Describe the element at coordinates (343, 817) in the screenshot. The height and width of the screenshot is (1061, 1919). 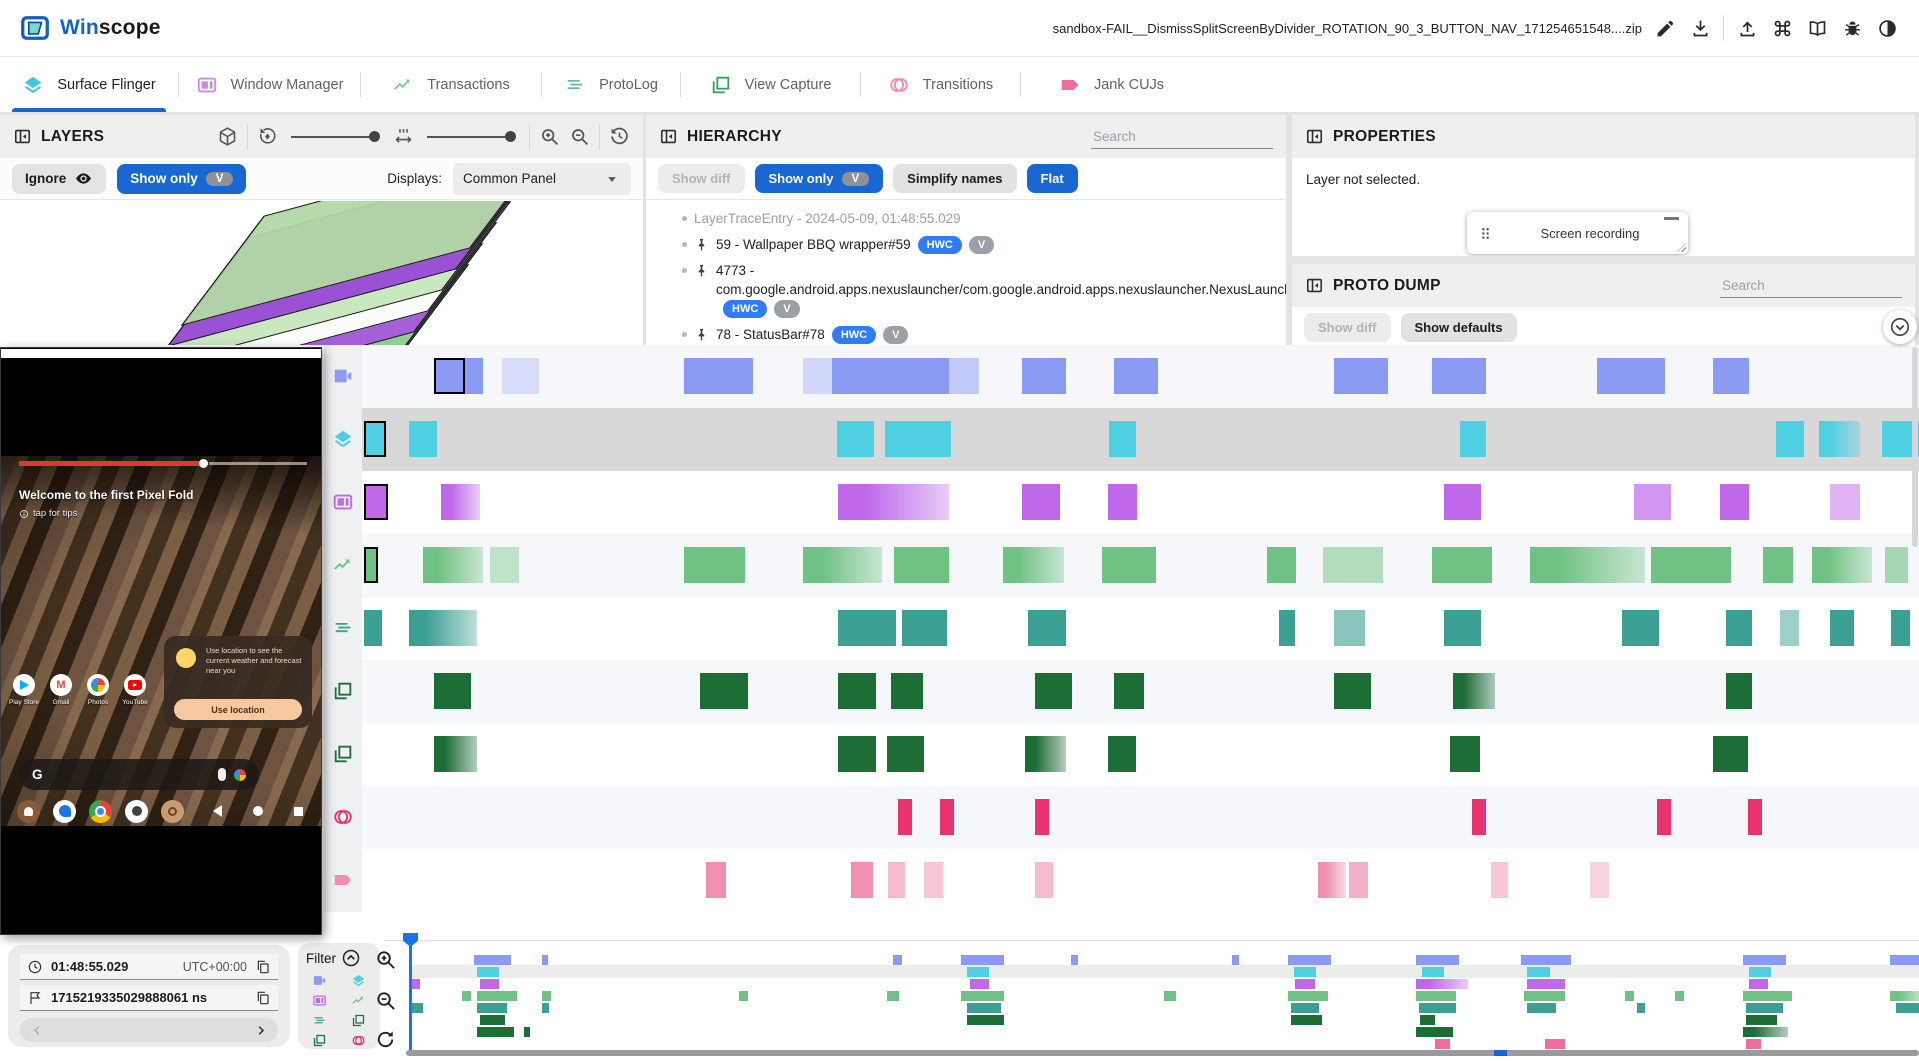
I see `track-icon-transitions` at that location.